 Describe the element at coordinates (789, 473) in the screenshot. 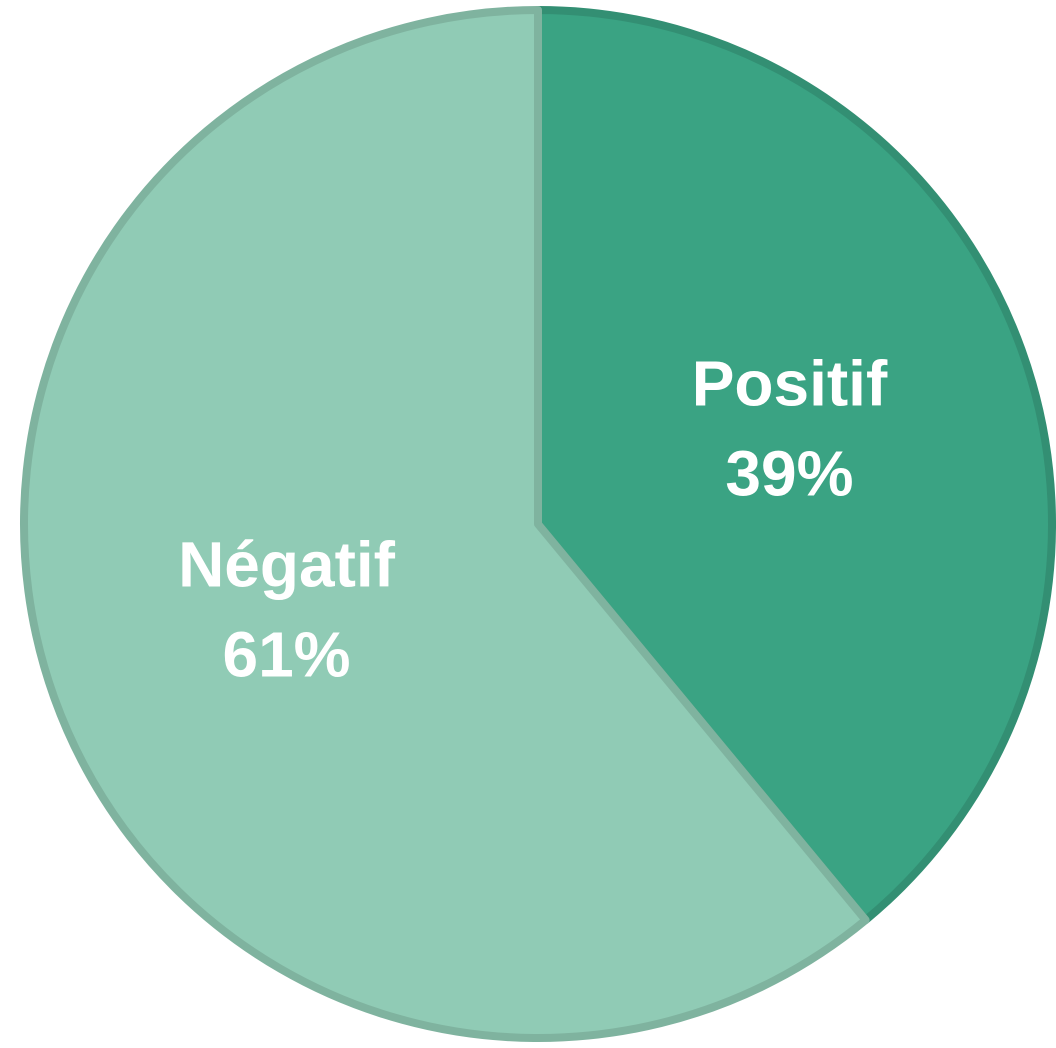

I see `slice-value-label: 39%` at that location.